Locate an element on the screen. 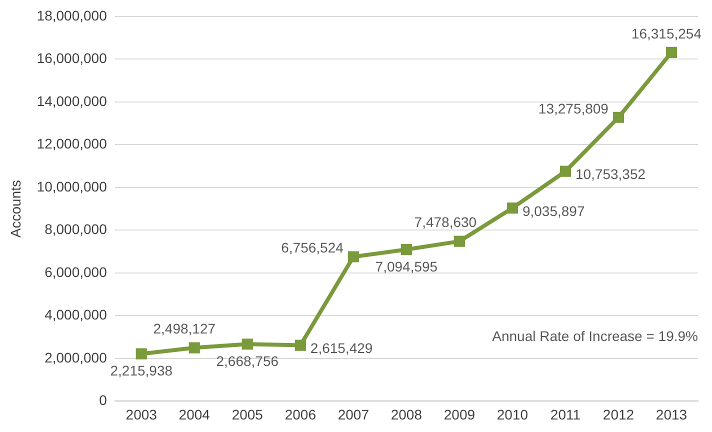 Image resolution: width=712 pixels, height=432 pixels. x-tick-label: 2011 is located at coordinates (565, 414).